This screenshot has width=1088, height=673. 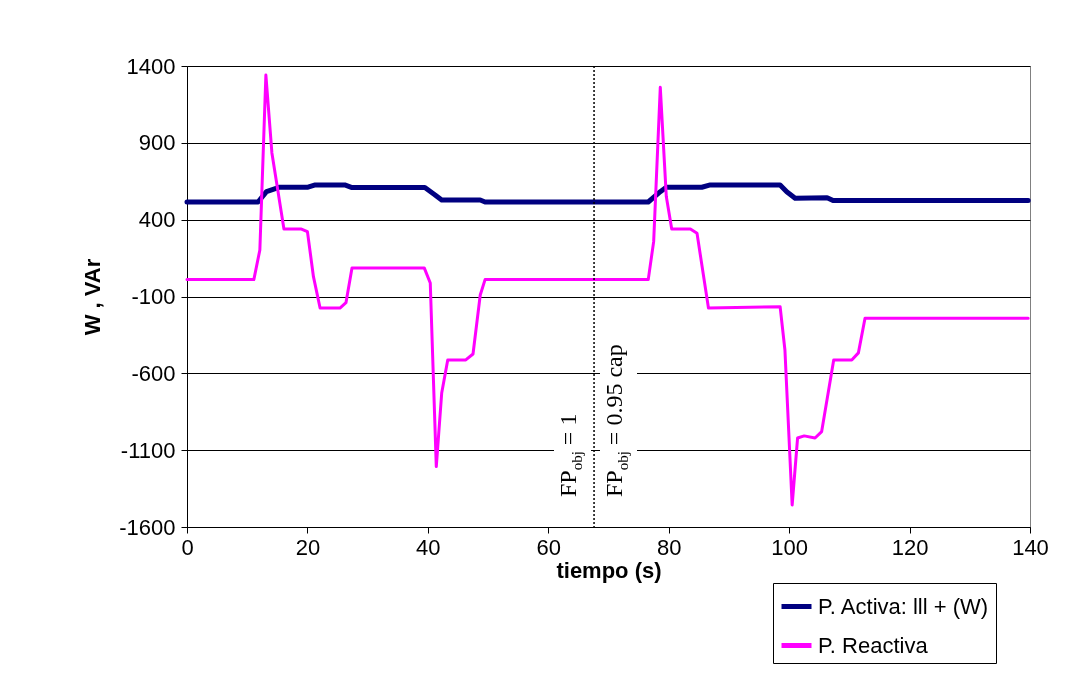 I want to click on legend-label: P. Reactiva, so click(x=873, y=645).